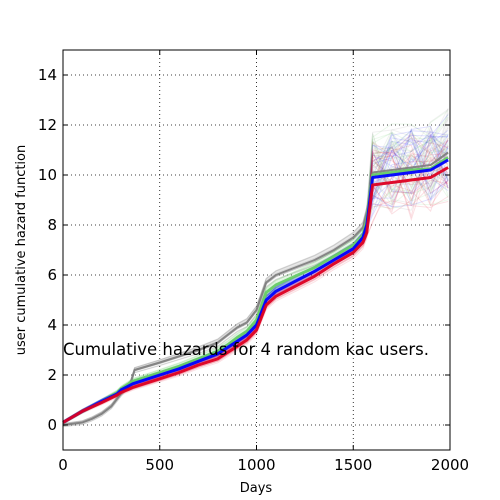  I want to click on y-tick-label: 0, so click(52, 425).